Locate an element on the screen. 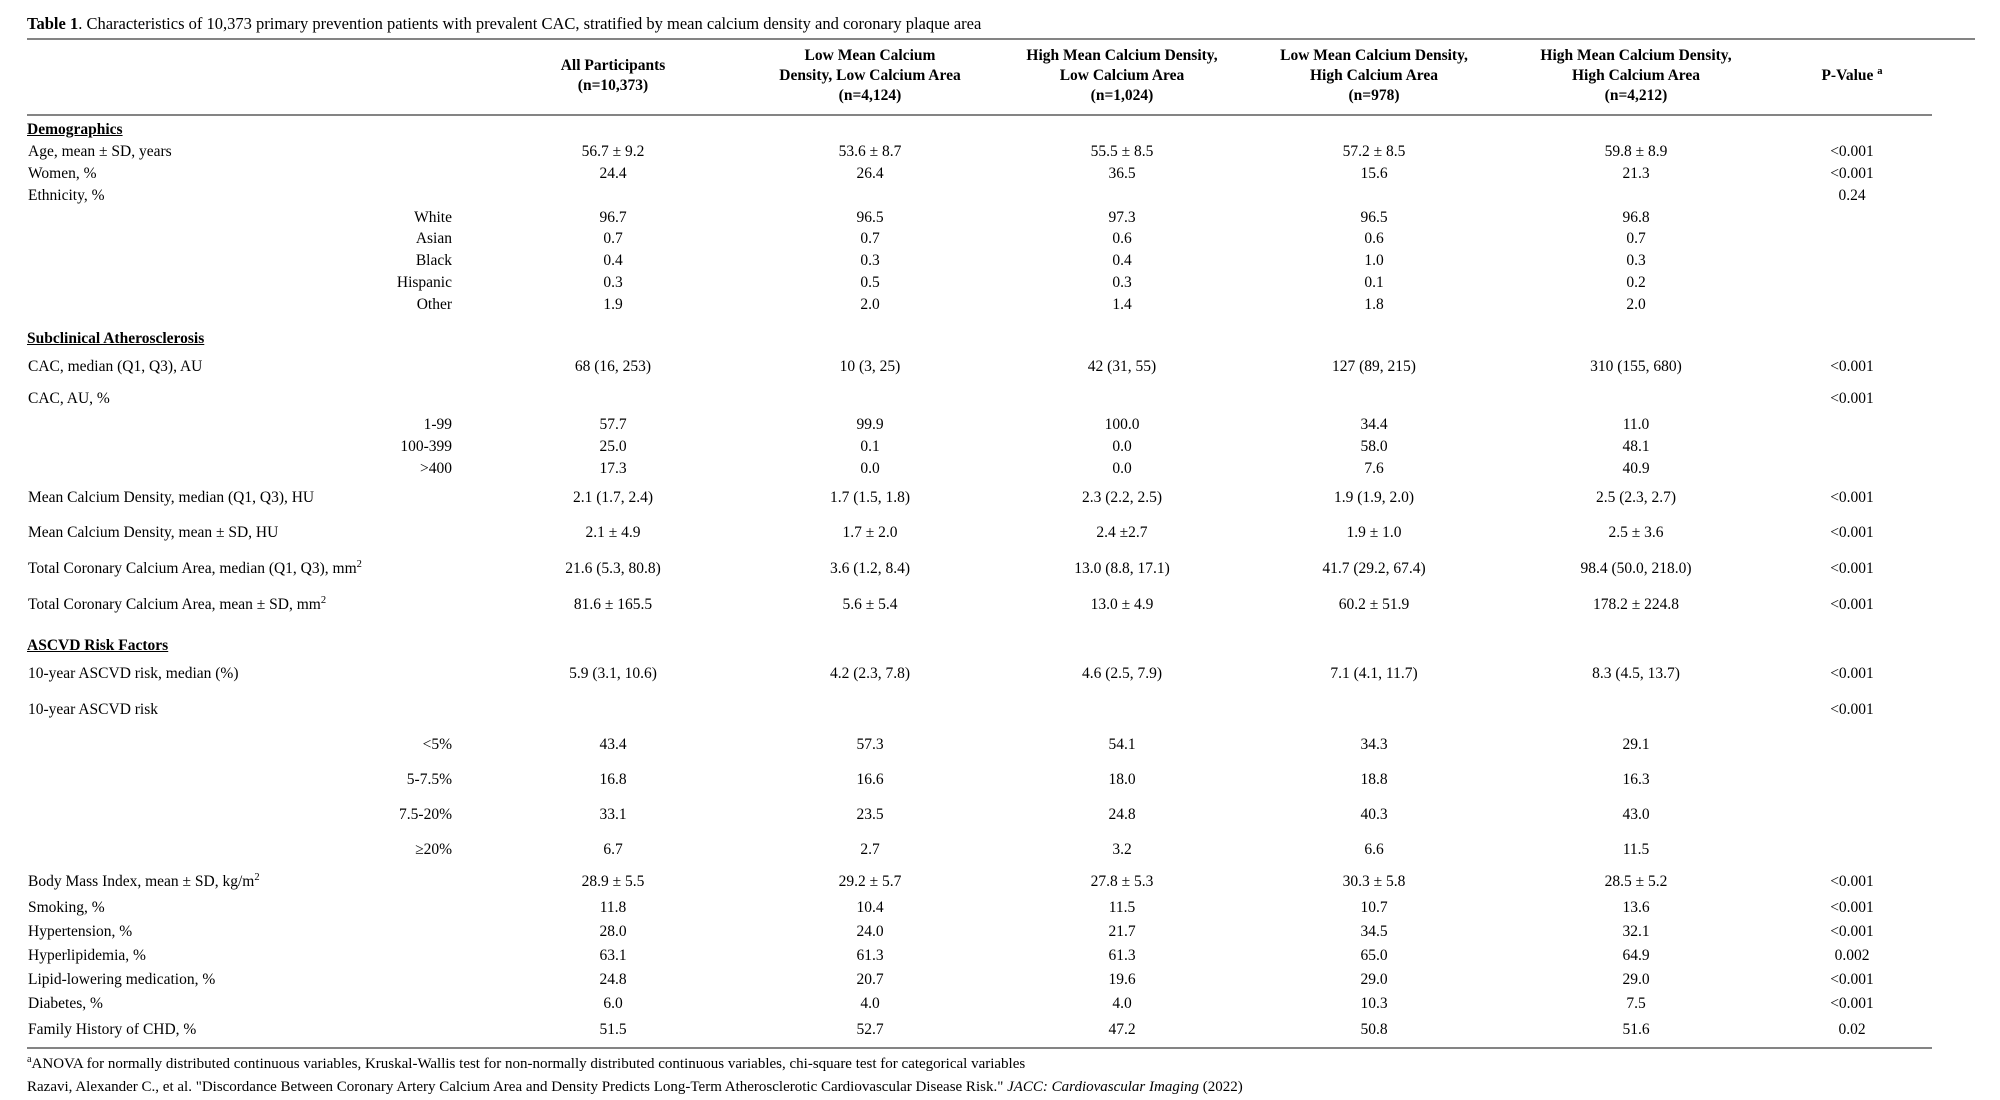 The width and height of the screenshot is (2000, 1100). cell-value: 4.6 (2.5, 7.9) is located at coordinates (1122, 674).